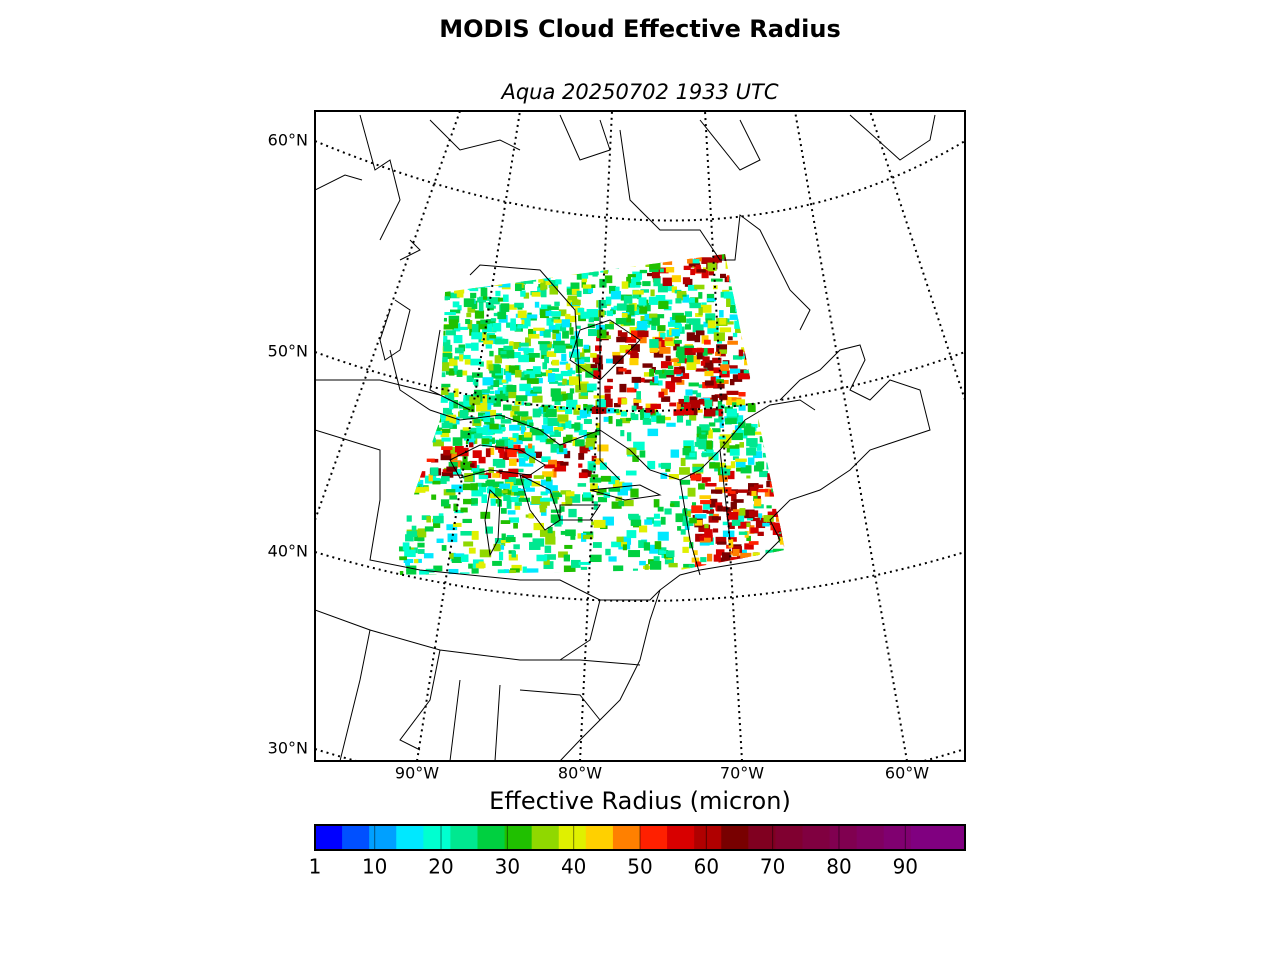  I want to click on lon-label: 60°W, so click(907, 773).